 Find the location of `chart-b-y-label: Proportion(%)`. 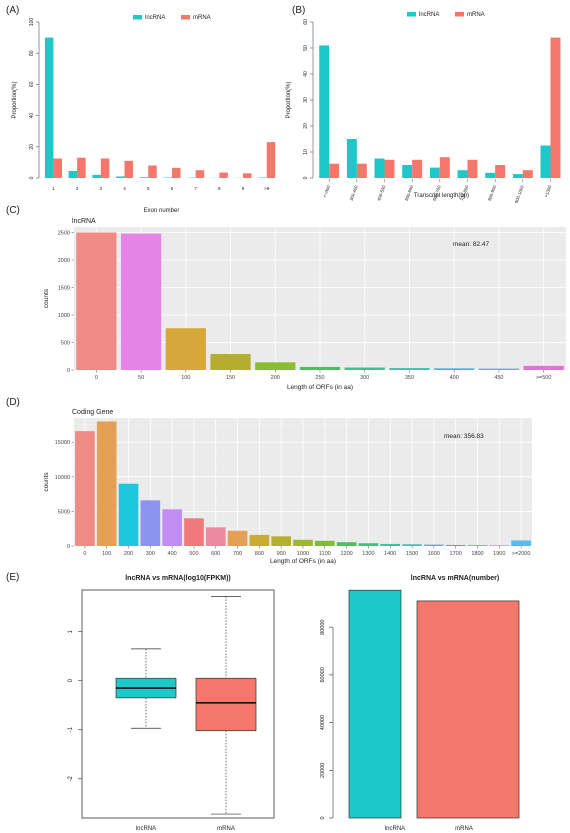

chart-b-y-label: Proportion(%) is located at coordinates (289, 99).